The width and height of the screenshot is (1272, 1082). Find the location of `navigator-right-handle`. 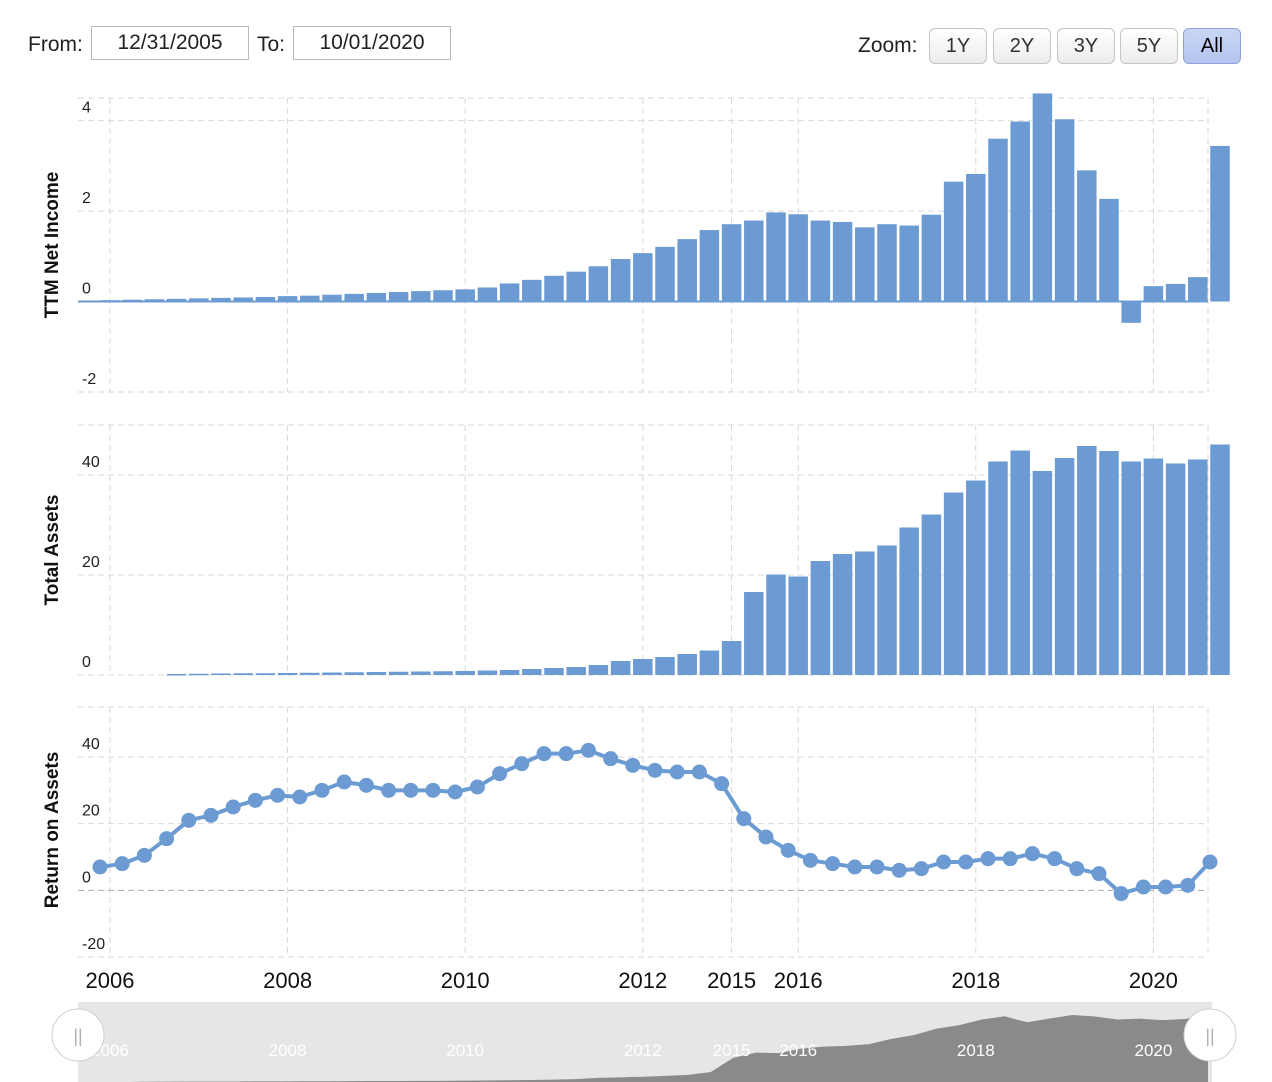

navigator-right-handle is located at coordinates (1210, 1035).